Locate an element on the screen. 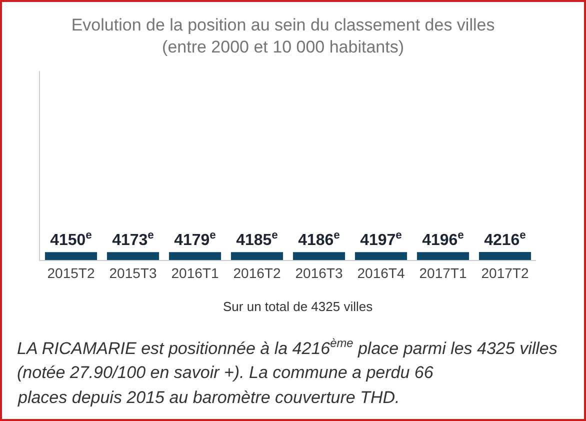 The image size is (586, 421). x-tick-label: 2017T2 is located at coordinates (505, 272).